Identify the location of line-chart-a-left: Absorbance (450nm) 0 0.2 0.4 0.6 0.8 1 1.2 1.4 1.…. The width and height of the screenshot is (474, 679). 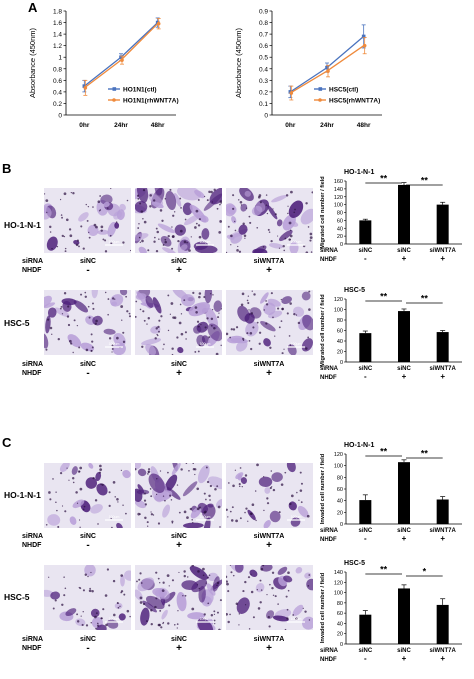
(103, 69).